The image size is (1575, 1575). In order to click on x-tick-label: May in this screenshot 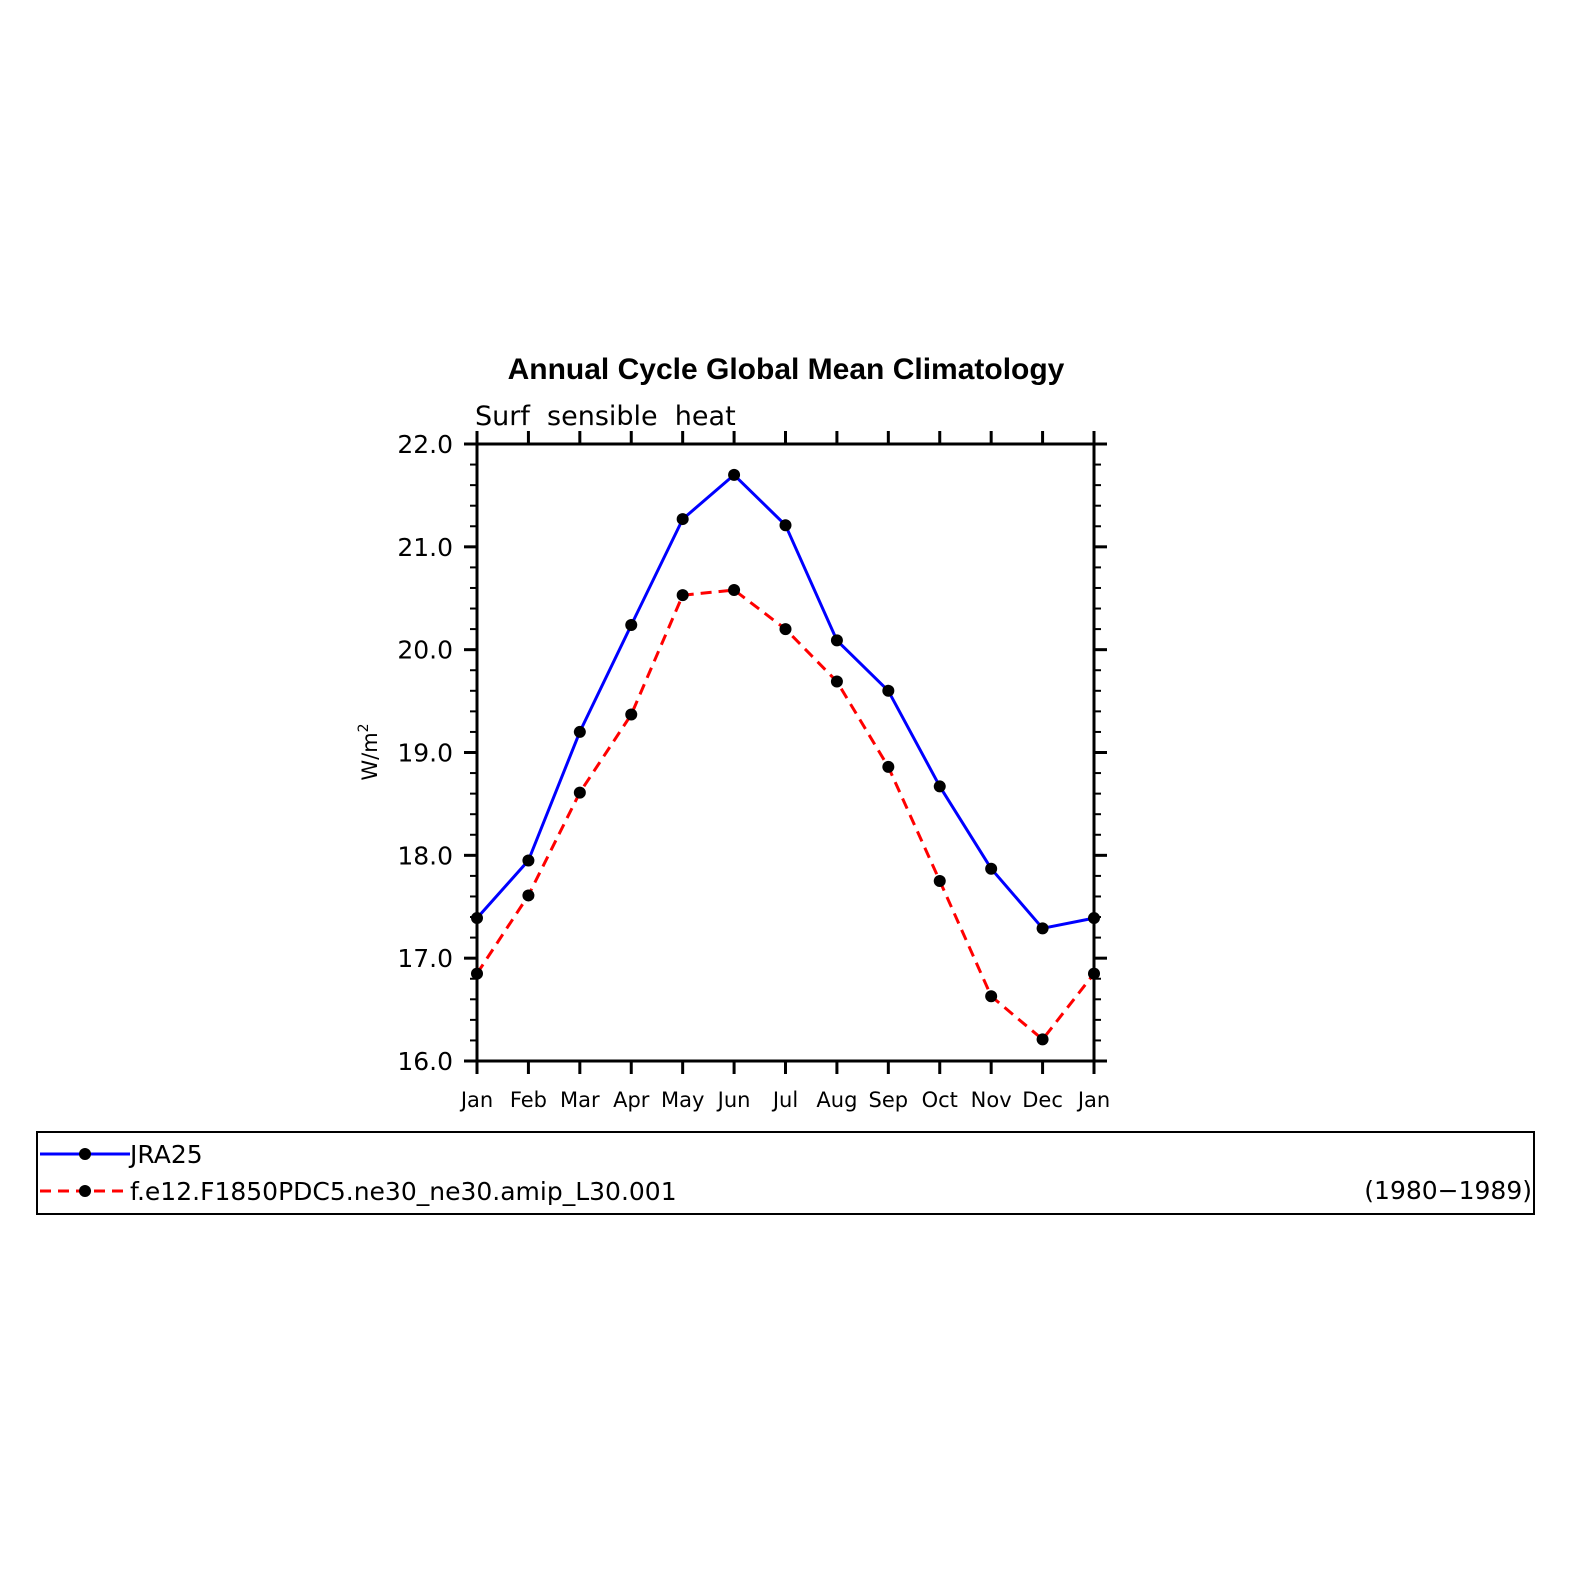, I will do `click(682, 1100)`.